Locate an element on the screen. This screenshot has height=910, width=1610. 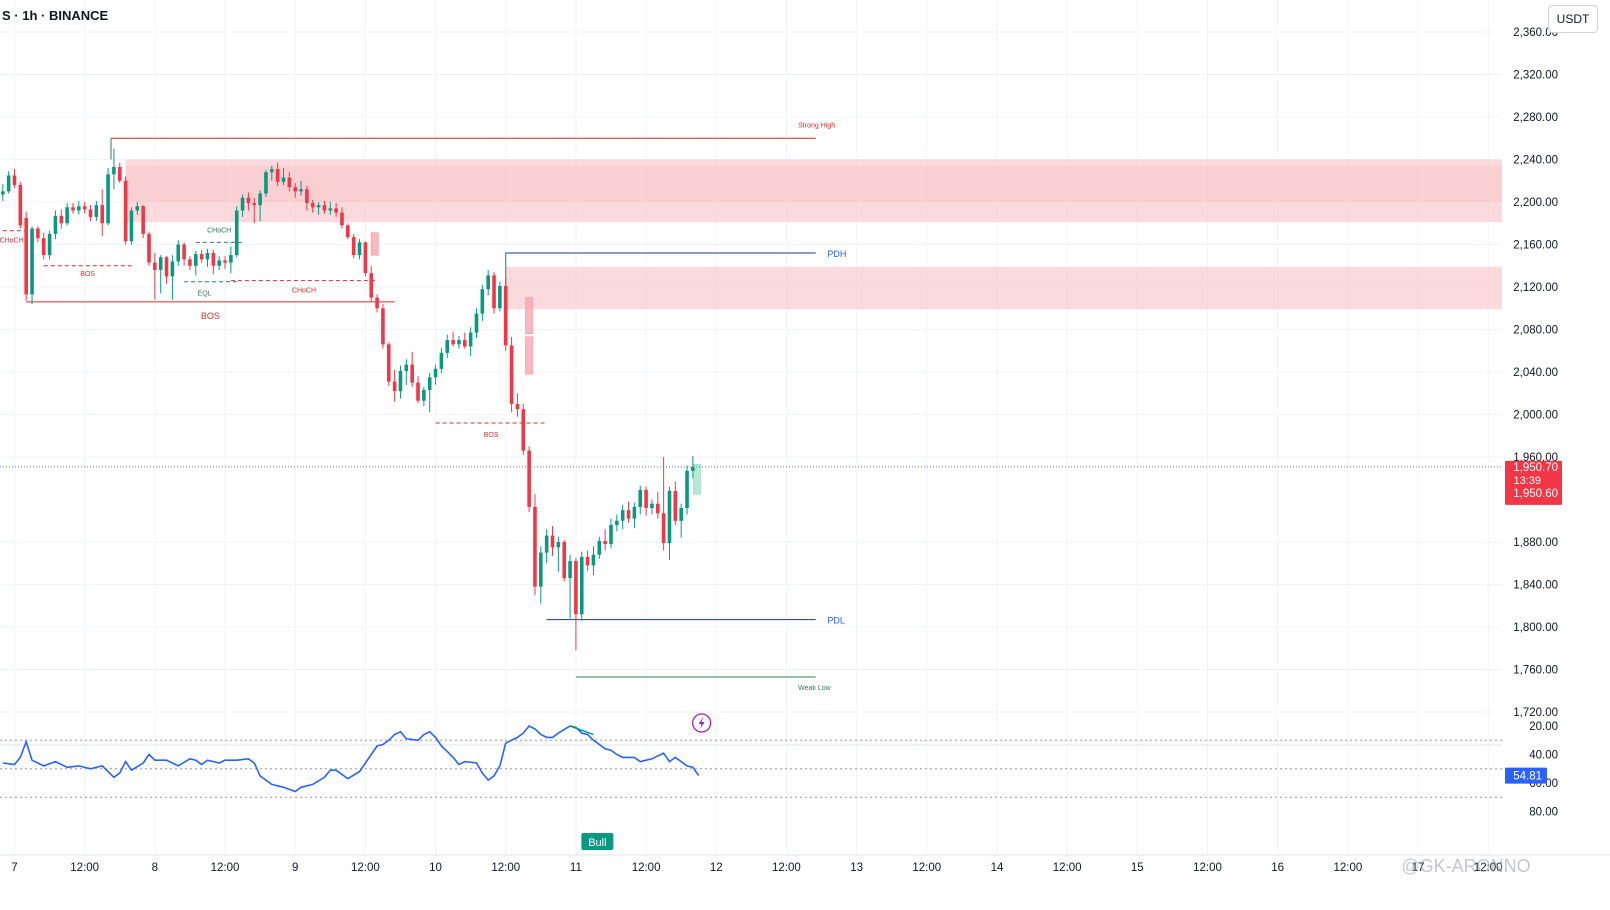
supply-zone is located at coordinates (1003, 288).